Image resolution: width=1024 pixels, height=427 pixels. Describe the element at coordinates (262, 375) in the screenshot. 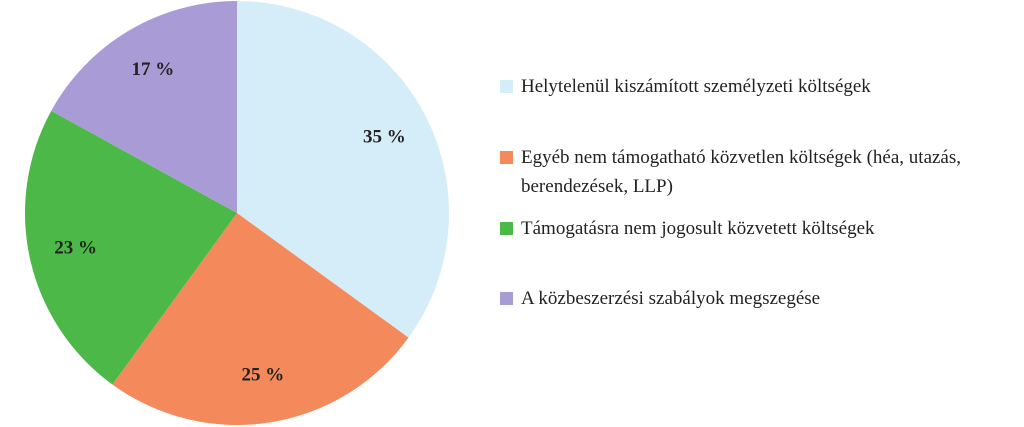

I see `data-label: 25 %` at that location.